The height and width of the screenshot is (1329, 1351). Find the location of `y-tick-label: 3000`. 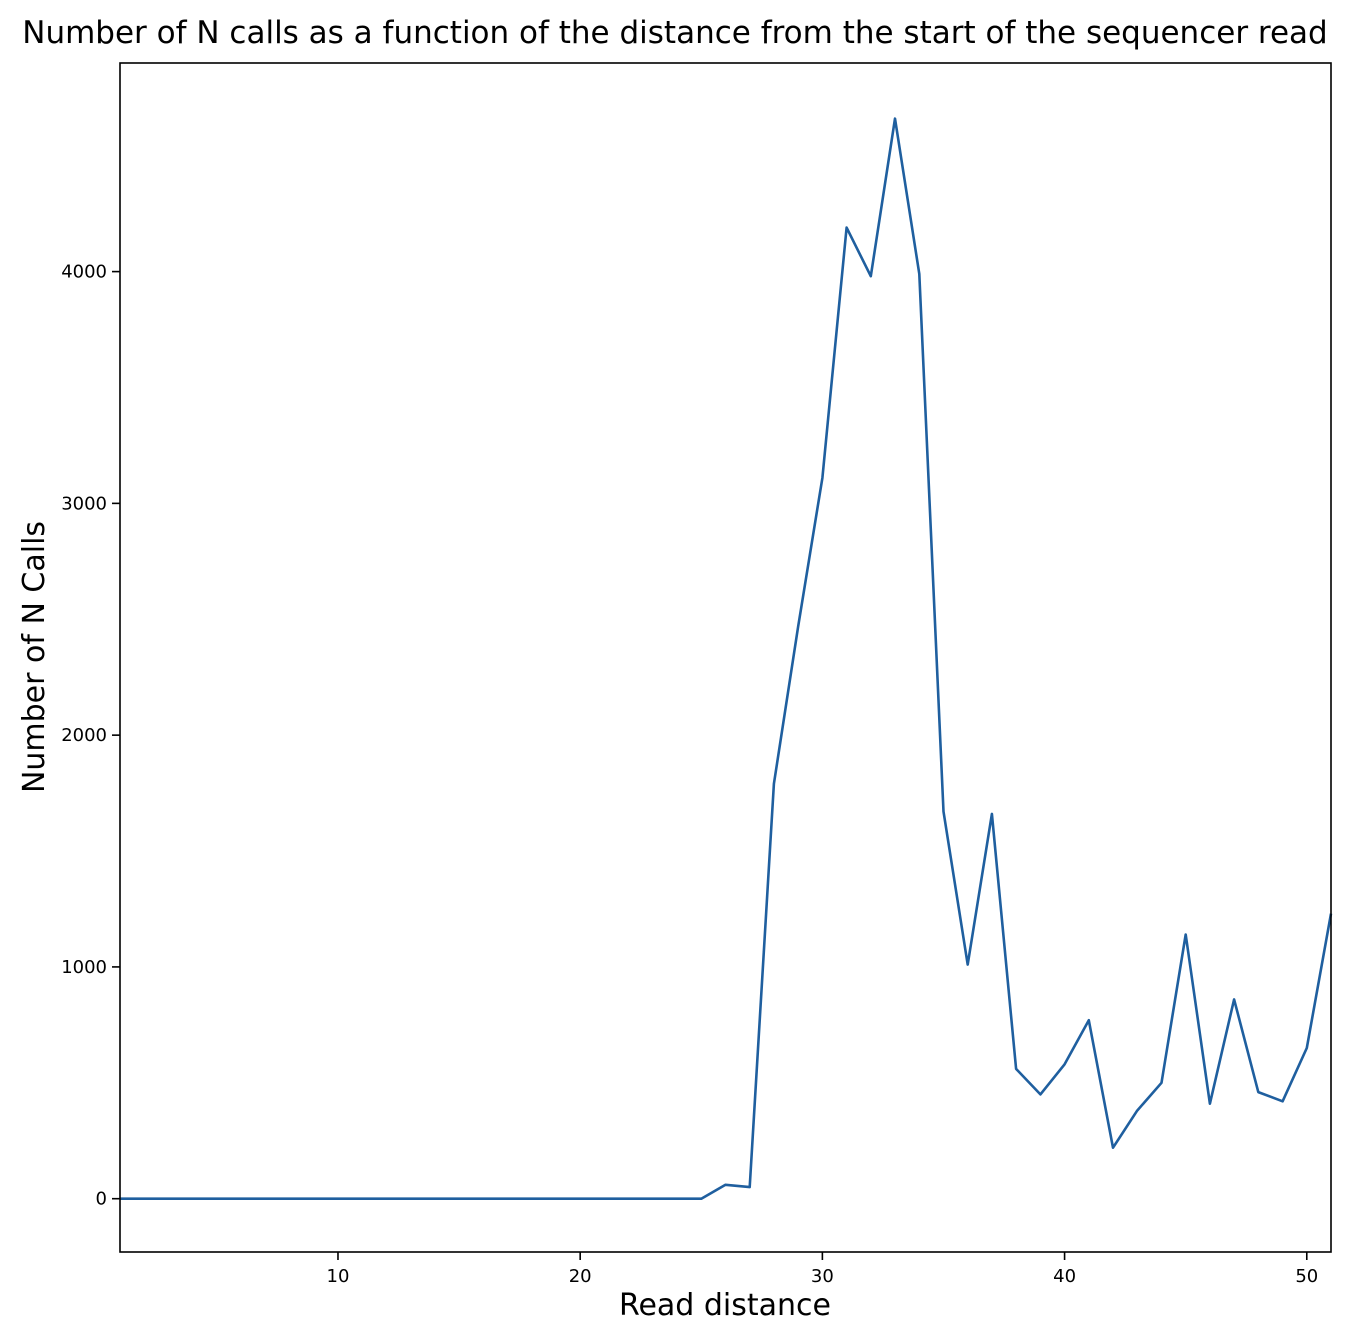

y-tick-label: 3000 is located at coordinates (84, 503).